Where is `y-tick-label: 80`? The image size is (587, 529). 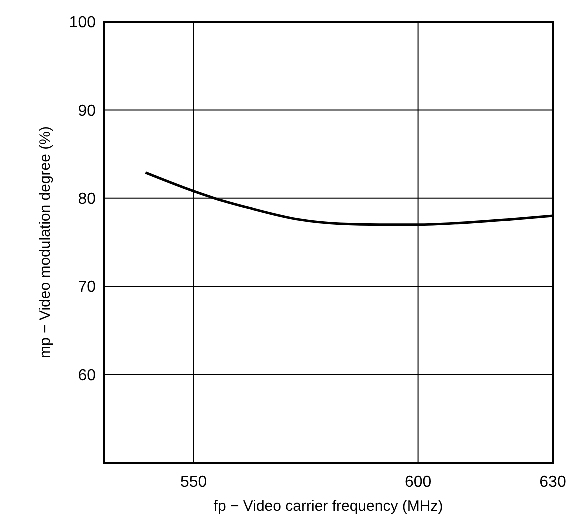
y-tick-label: 80 is located at coordinates (87, 199).